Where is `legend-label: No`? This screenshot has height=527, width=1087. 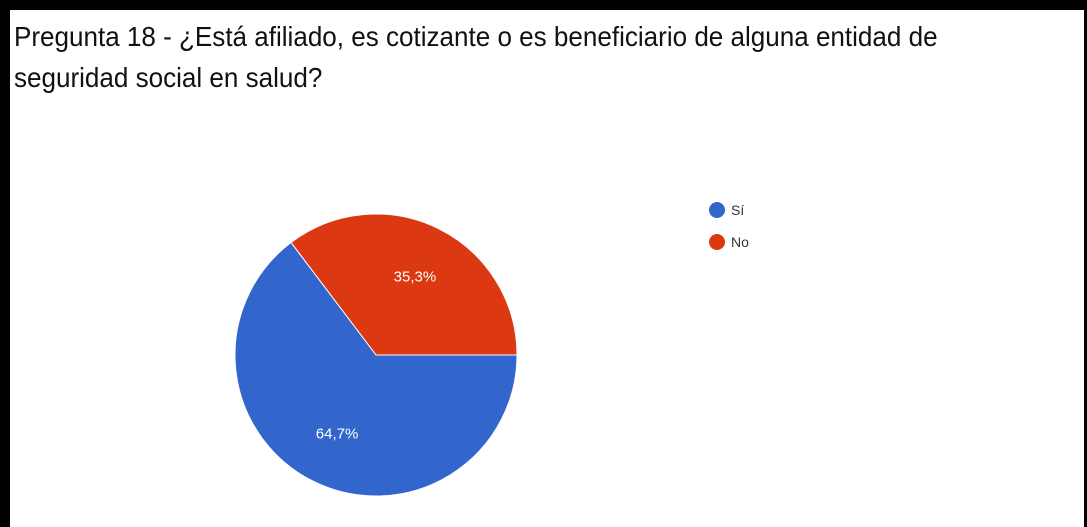
legend-label: No is located at coordinates (740, 242).